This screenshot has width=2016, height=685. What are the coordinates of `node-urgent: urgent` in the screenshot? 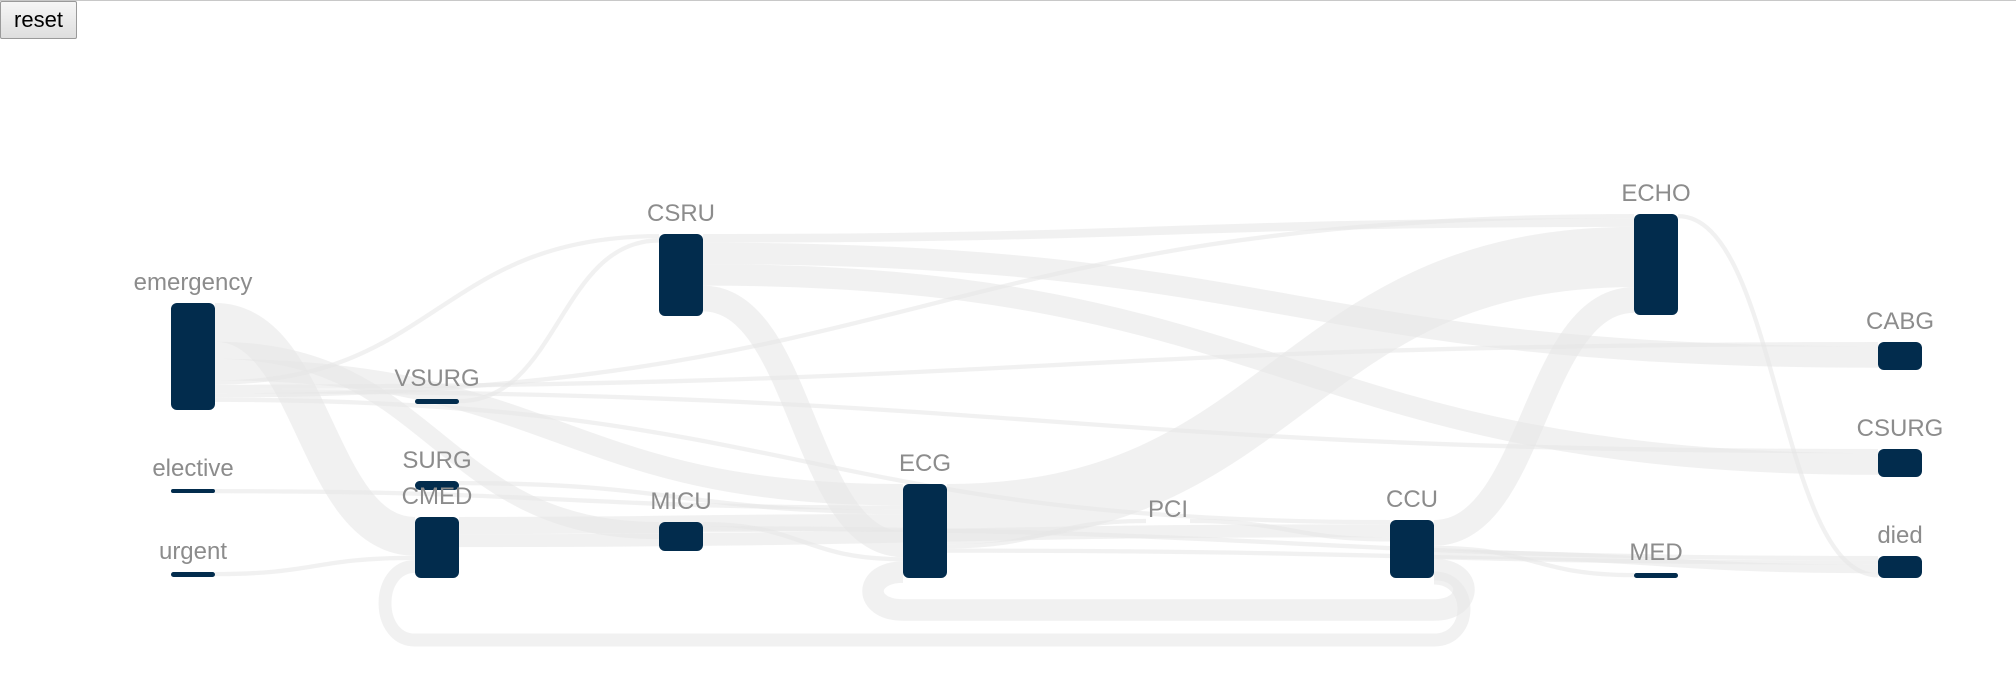 It's located at (193, 557).